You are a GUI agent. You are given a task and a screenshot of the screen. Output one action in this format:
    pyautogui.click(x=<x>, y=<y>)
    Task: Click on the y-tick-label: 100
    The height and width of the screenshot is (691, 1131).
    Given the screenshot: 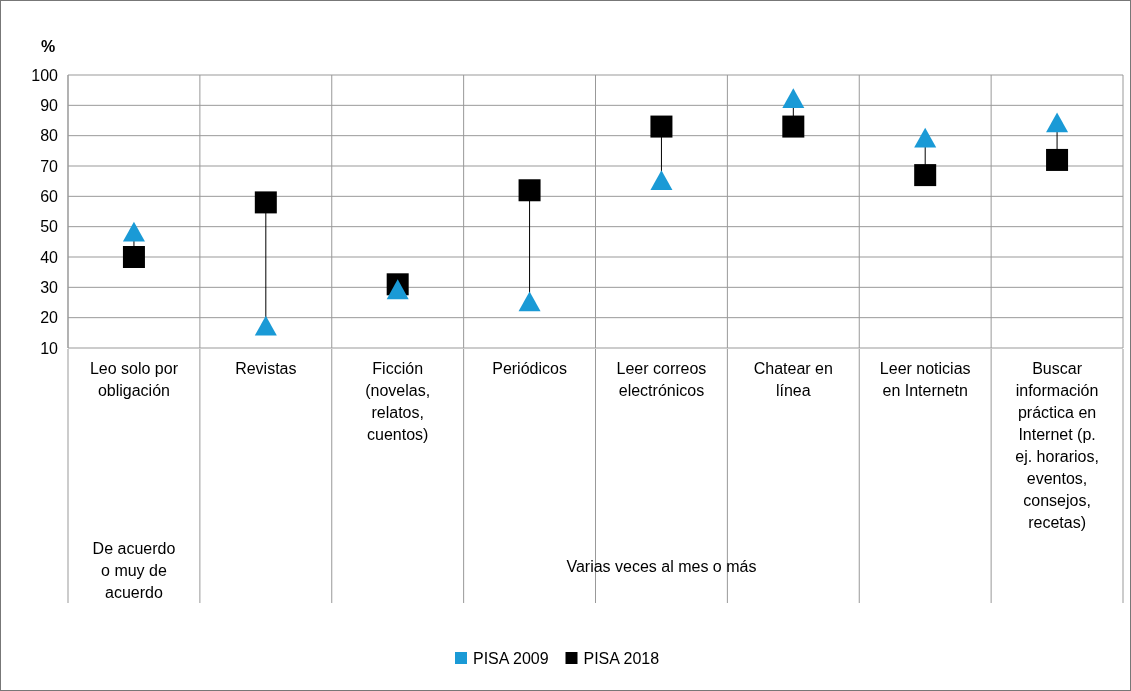 What is the action you would take?
    pyautogui.click(x=45, y=75)
    